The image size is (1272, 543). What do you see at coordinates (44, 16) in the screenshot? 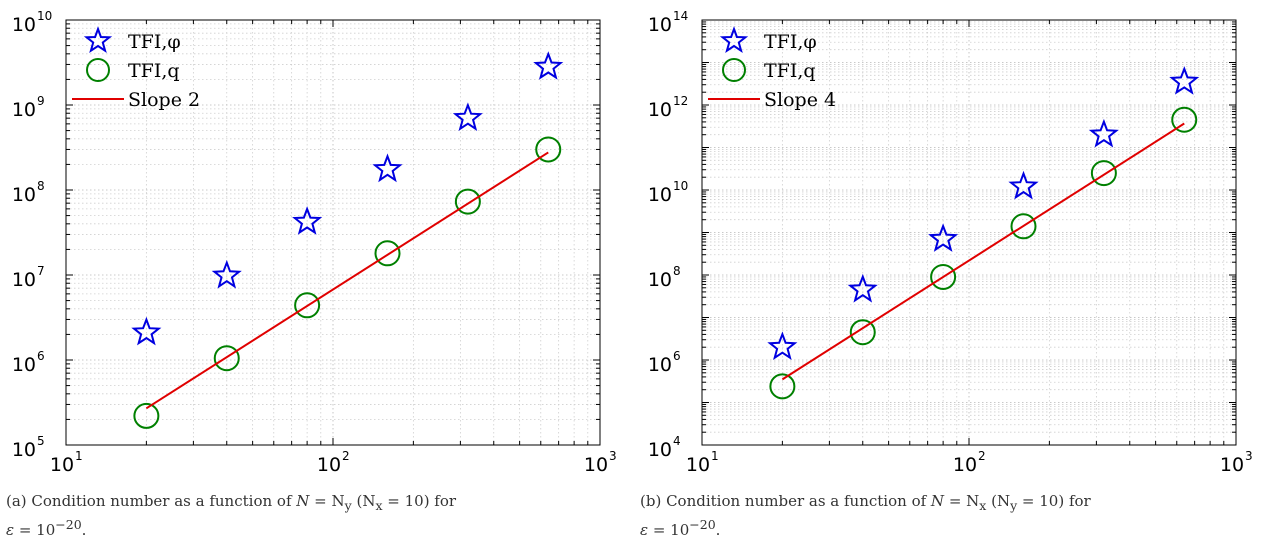
I see `chart-a-y-tick-exponent: 10` at bounding box center [44, 16].